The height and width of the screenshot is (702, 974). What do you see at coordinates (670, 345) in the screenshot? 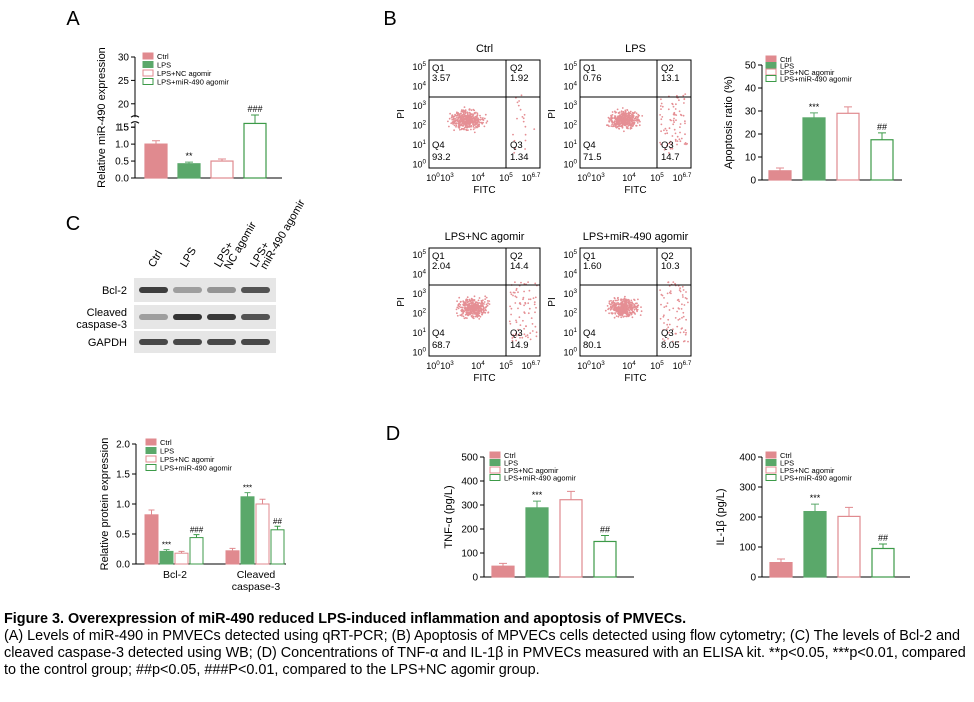
I see `quadrant-value: 8.05` at bounding box center [670, 345].